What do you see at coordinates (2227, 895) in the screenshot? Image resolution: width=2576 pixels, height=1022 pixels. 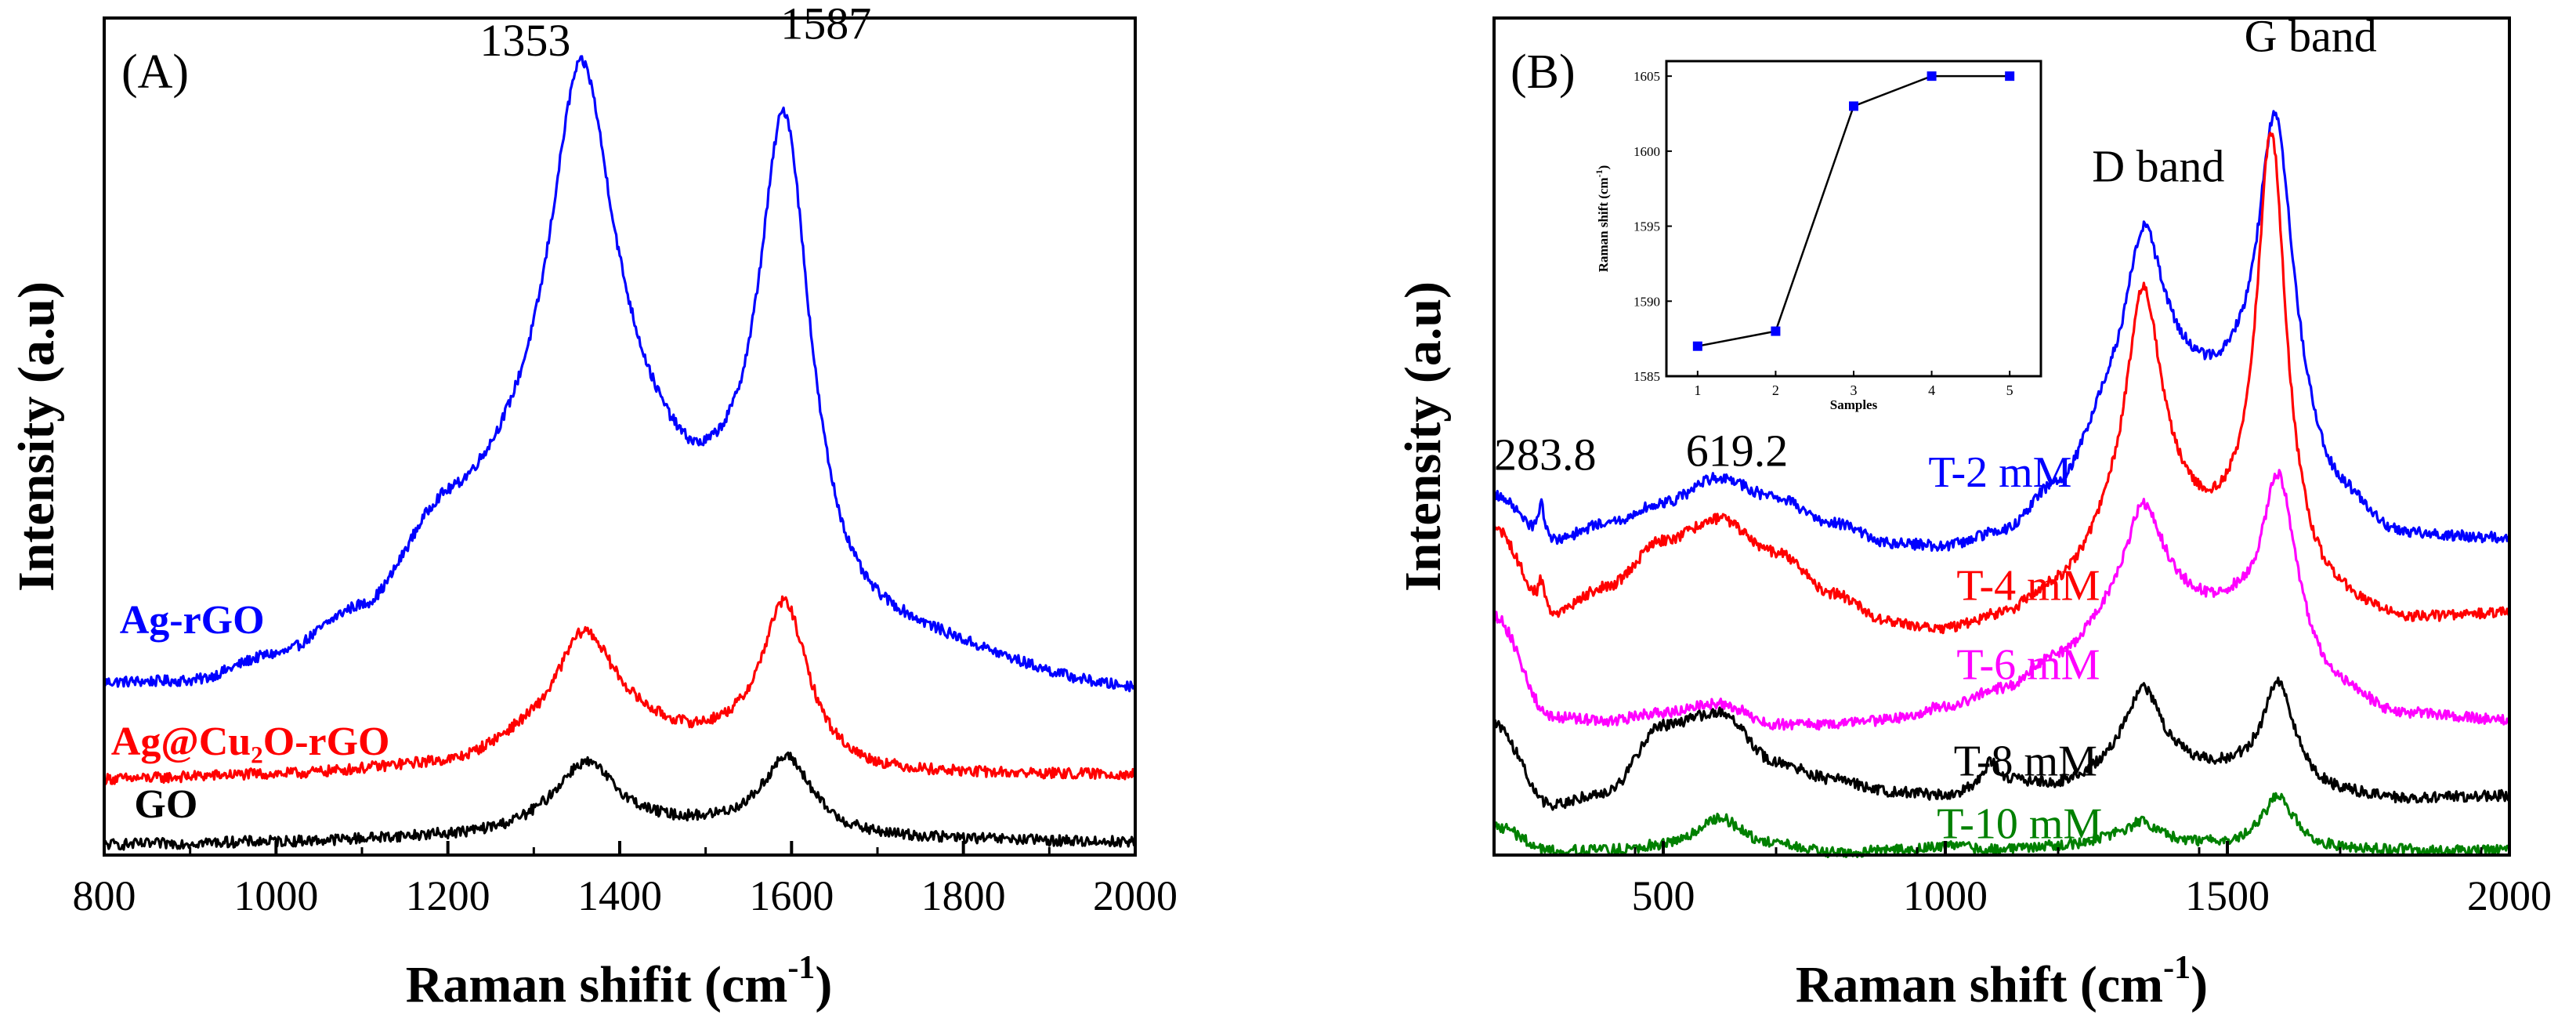 I see `x-tick-label: 1500` at bounding box center [2227, 895].